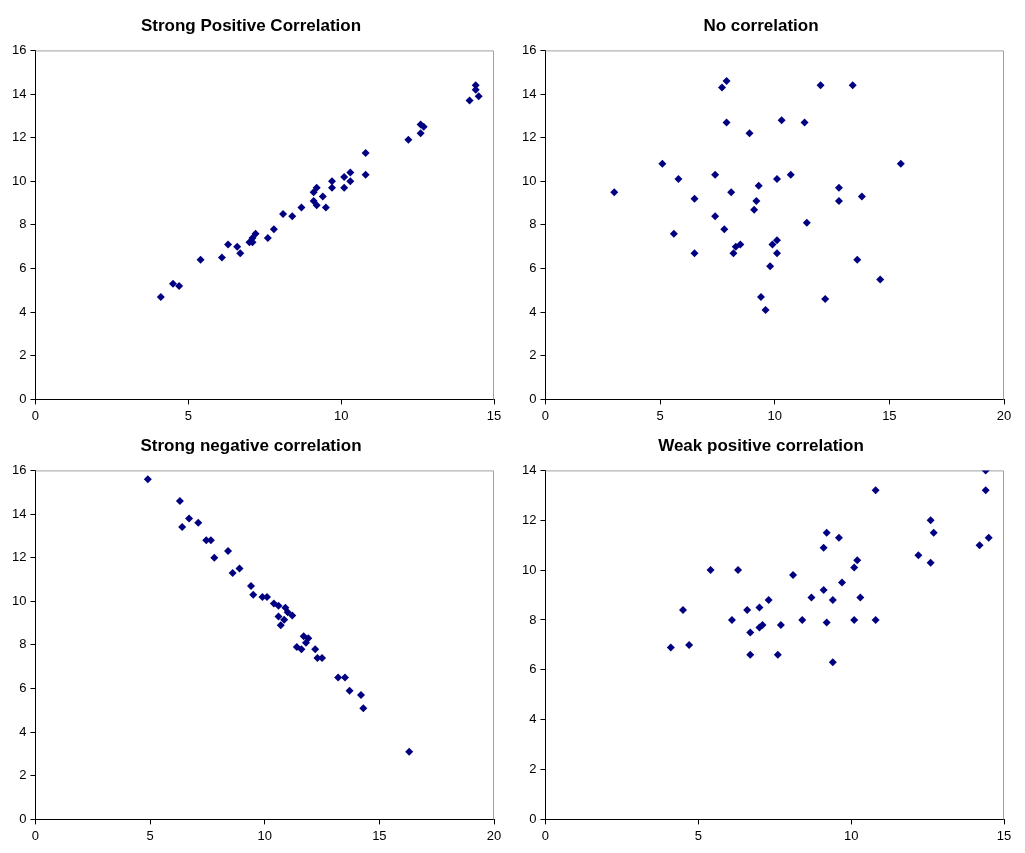 This screenshot has width=1025, height=853. What do you see at coordinates (251, 25) in the screenshot?
I see `chart-title: Strong Positive Correlation` at bounding box center [251, 25].